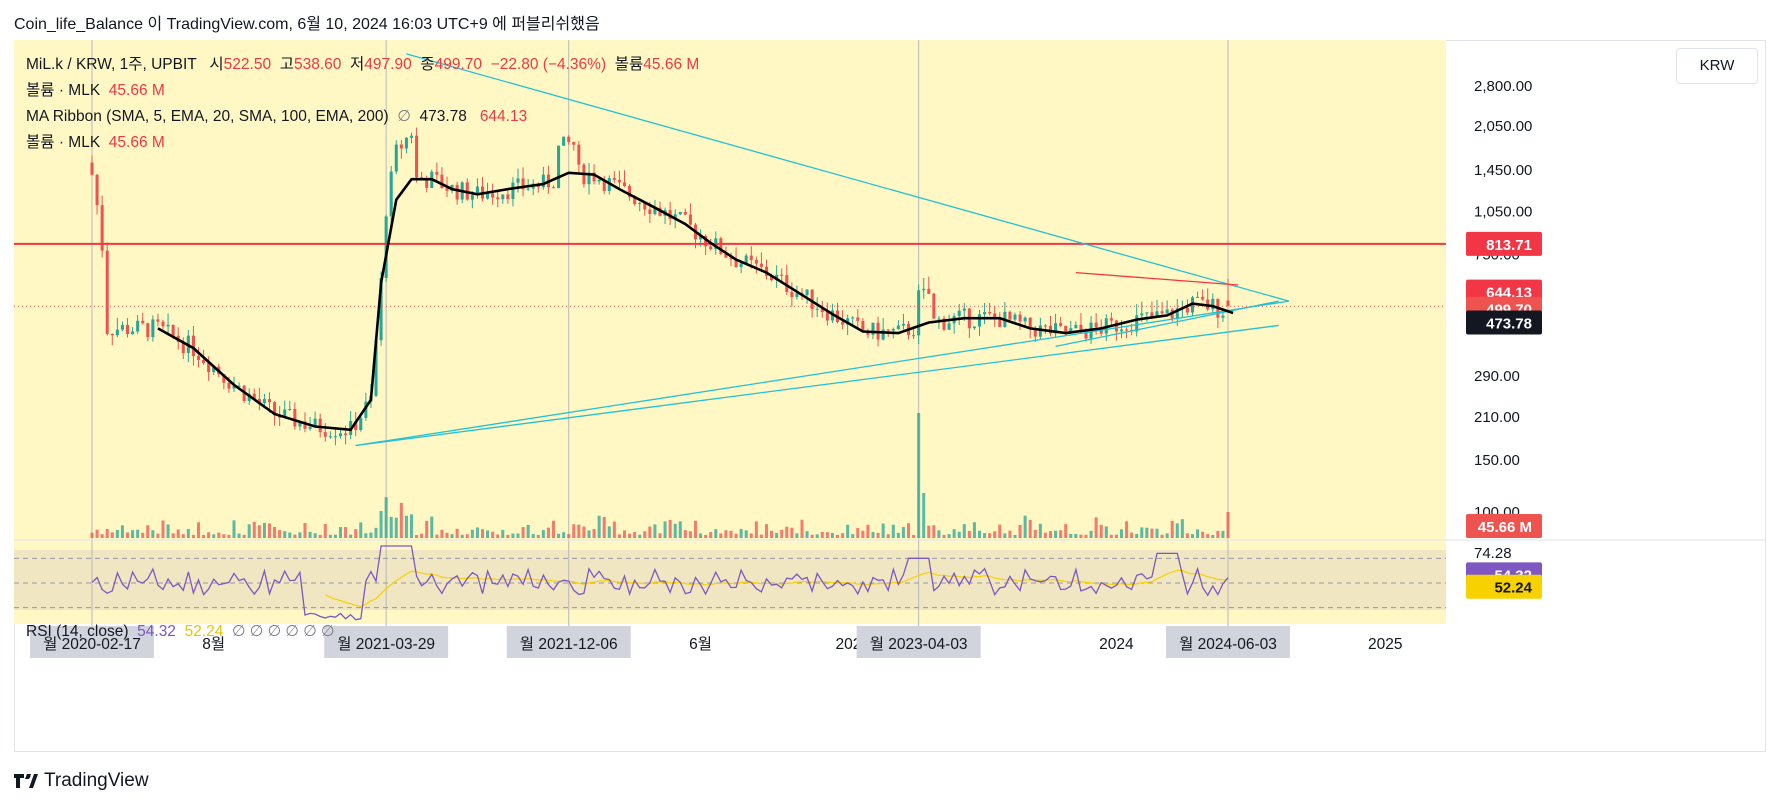  I want to click on y-tick-label: 1,050.00, so click(1503, 211).